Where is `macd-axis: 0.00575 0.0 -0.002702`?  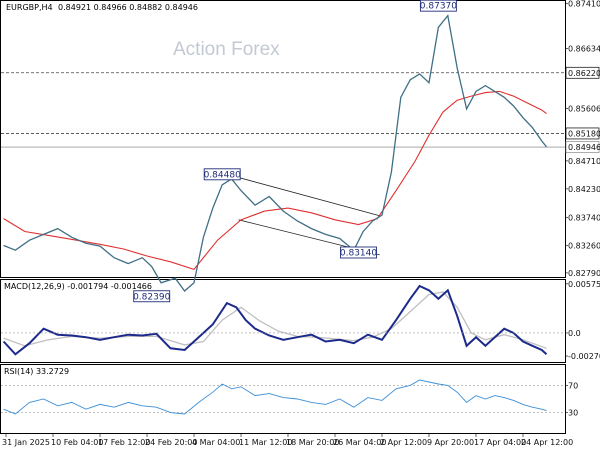 macd-axis: 0.00575 0.0 -0.002702 is located at coordinates (582, 320).